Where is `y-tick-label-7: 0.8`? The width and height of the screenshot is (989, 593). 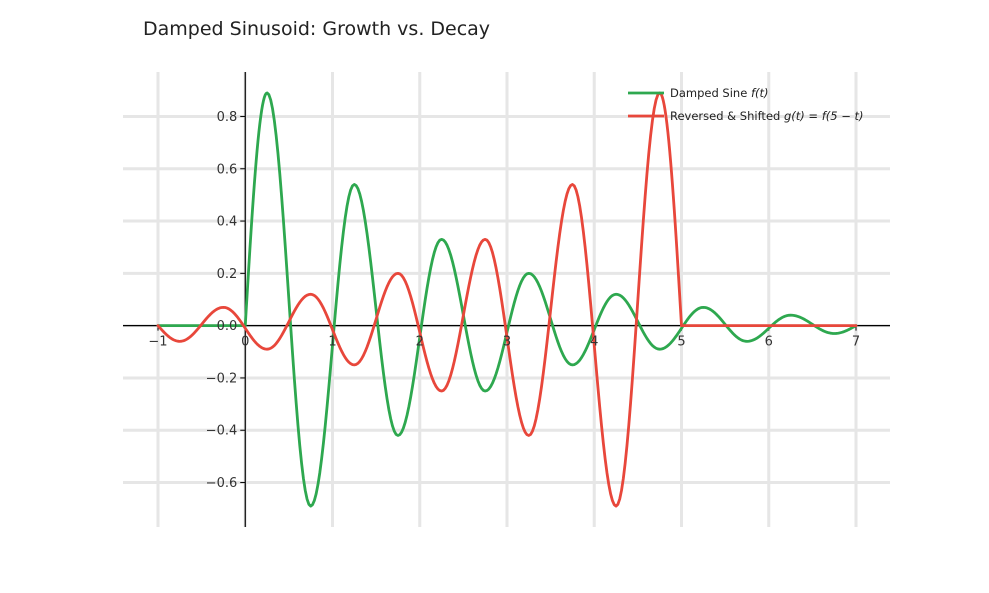 y-tick-label-7: 0.8 is located at coordinates (227, 117).